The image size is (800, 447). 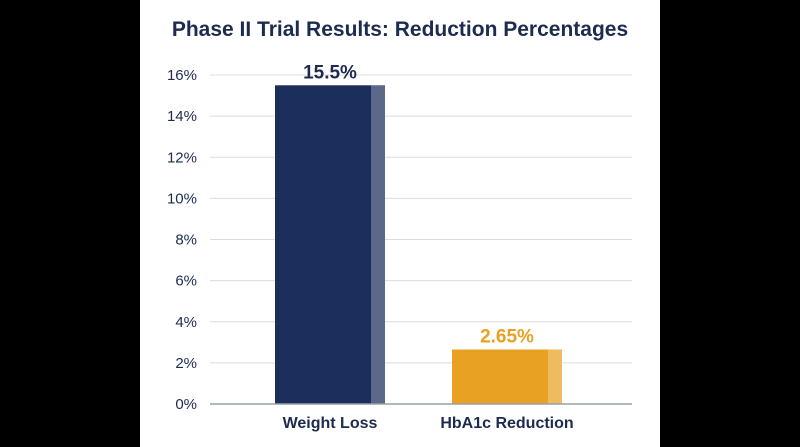 What do you see at coordinates (182, 198) in the screenshot?
I see `y-tick-label: 10%` at bounding box center [182, 198].